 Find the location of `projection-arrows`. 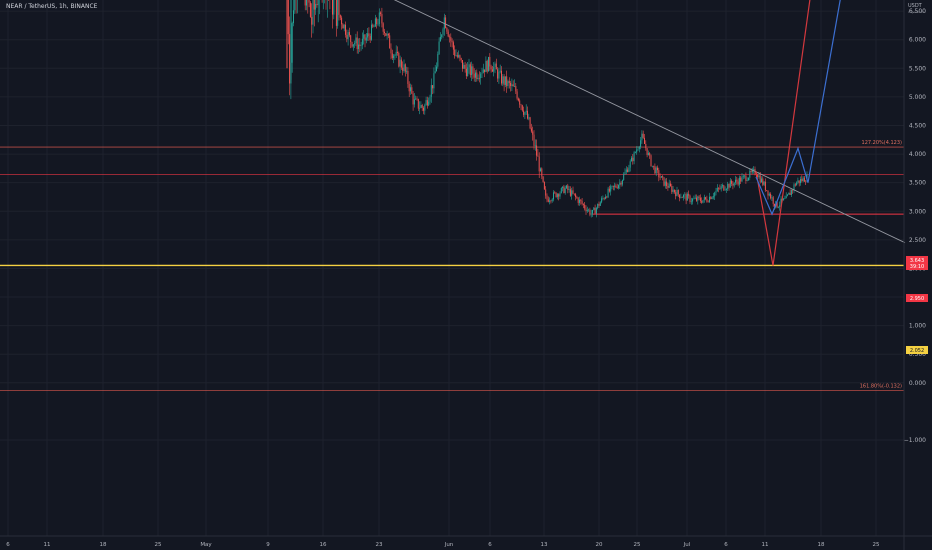

projection-arrows is located at coordinates (802, 133).